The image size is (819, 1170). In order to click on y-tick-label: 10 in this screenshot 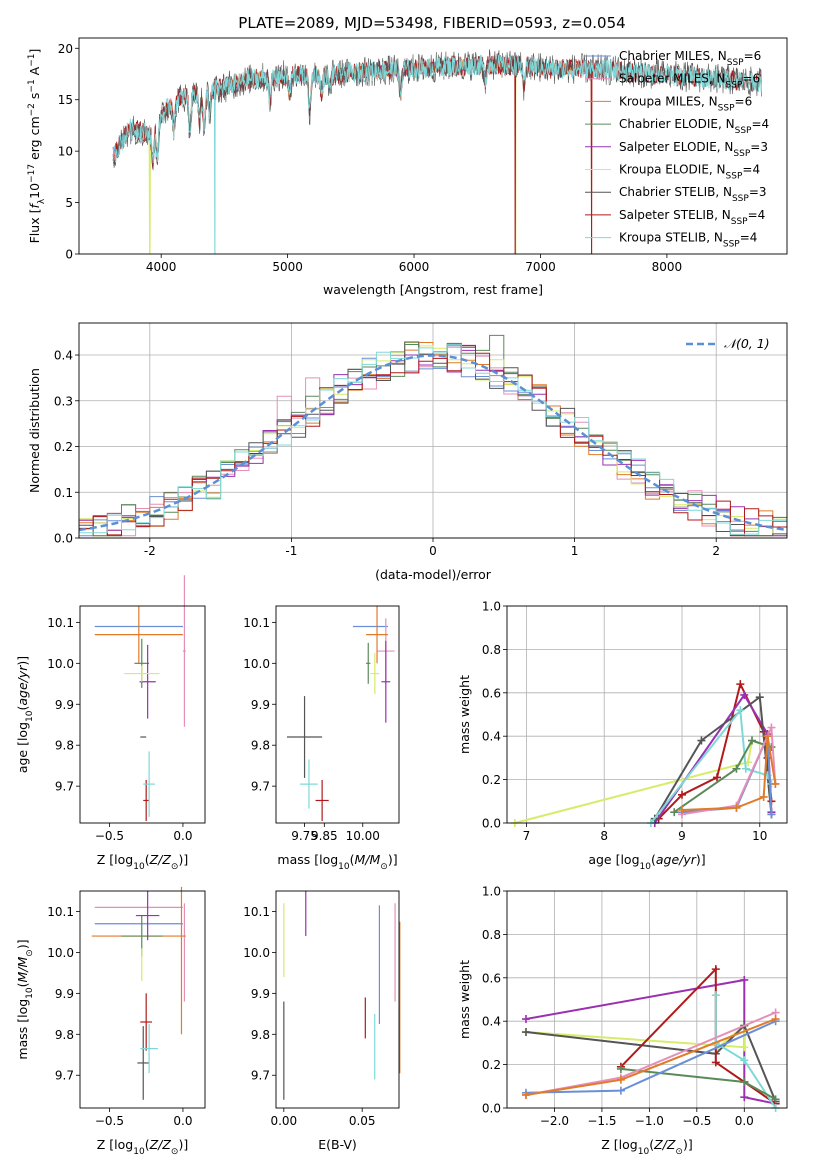, I will do `click(65, 152)`.